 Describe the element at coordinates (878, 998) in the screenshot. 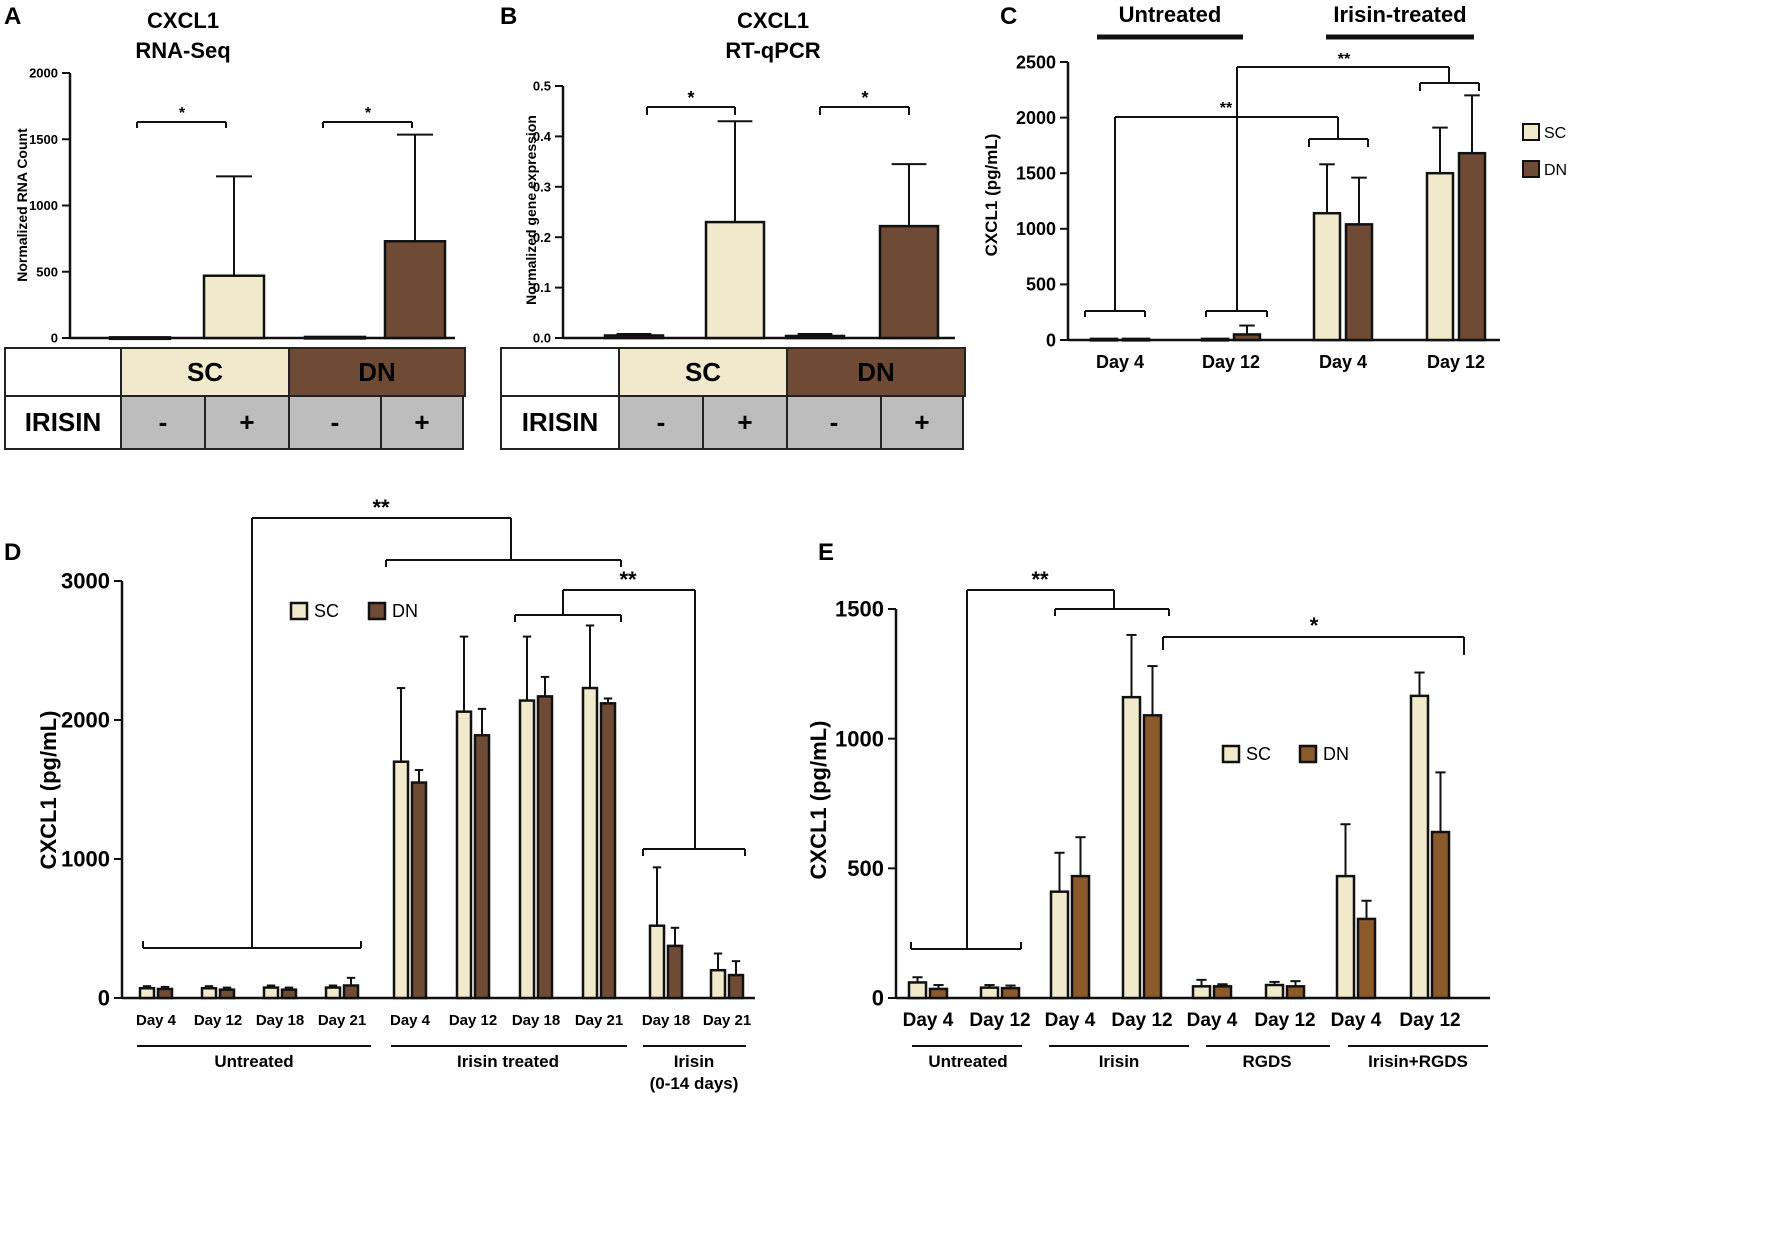

I see `panel-e-y-tick-label: 0` at that location.